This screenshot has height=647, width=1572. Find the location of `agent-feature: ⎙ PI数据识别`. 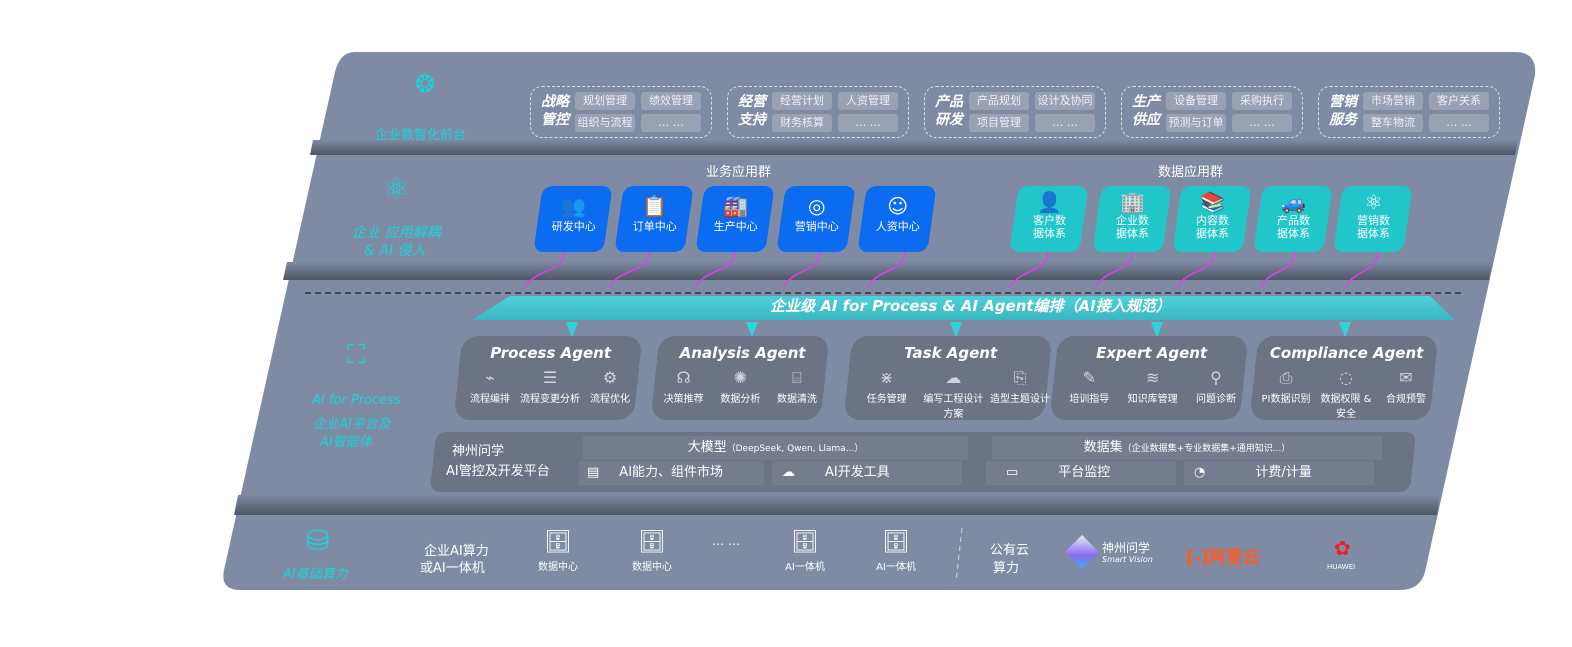

agent-feature: ⎙ PI数据识别 is located at coordinates (1286, 386).